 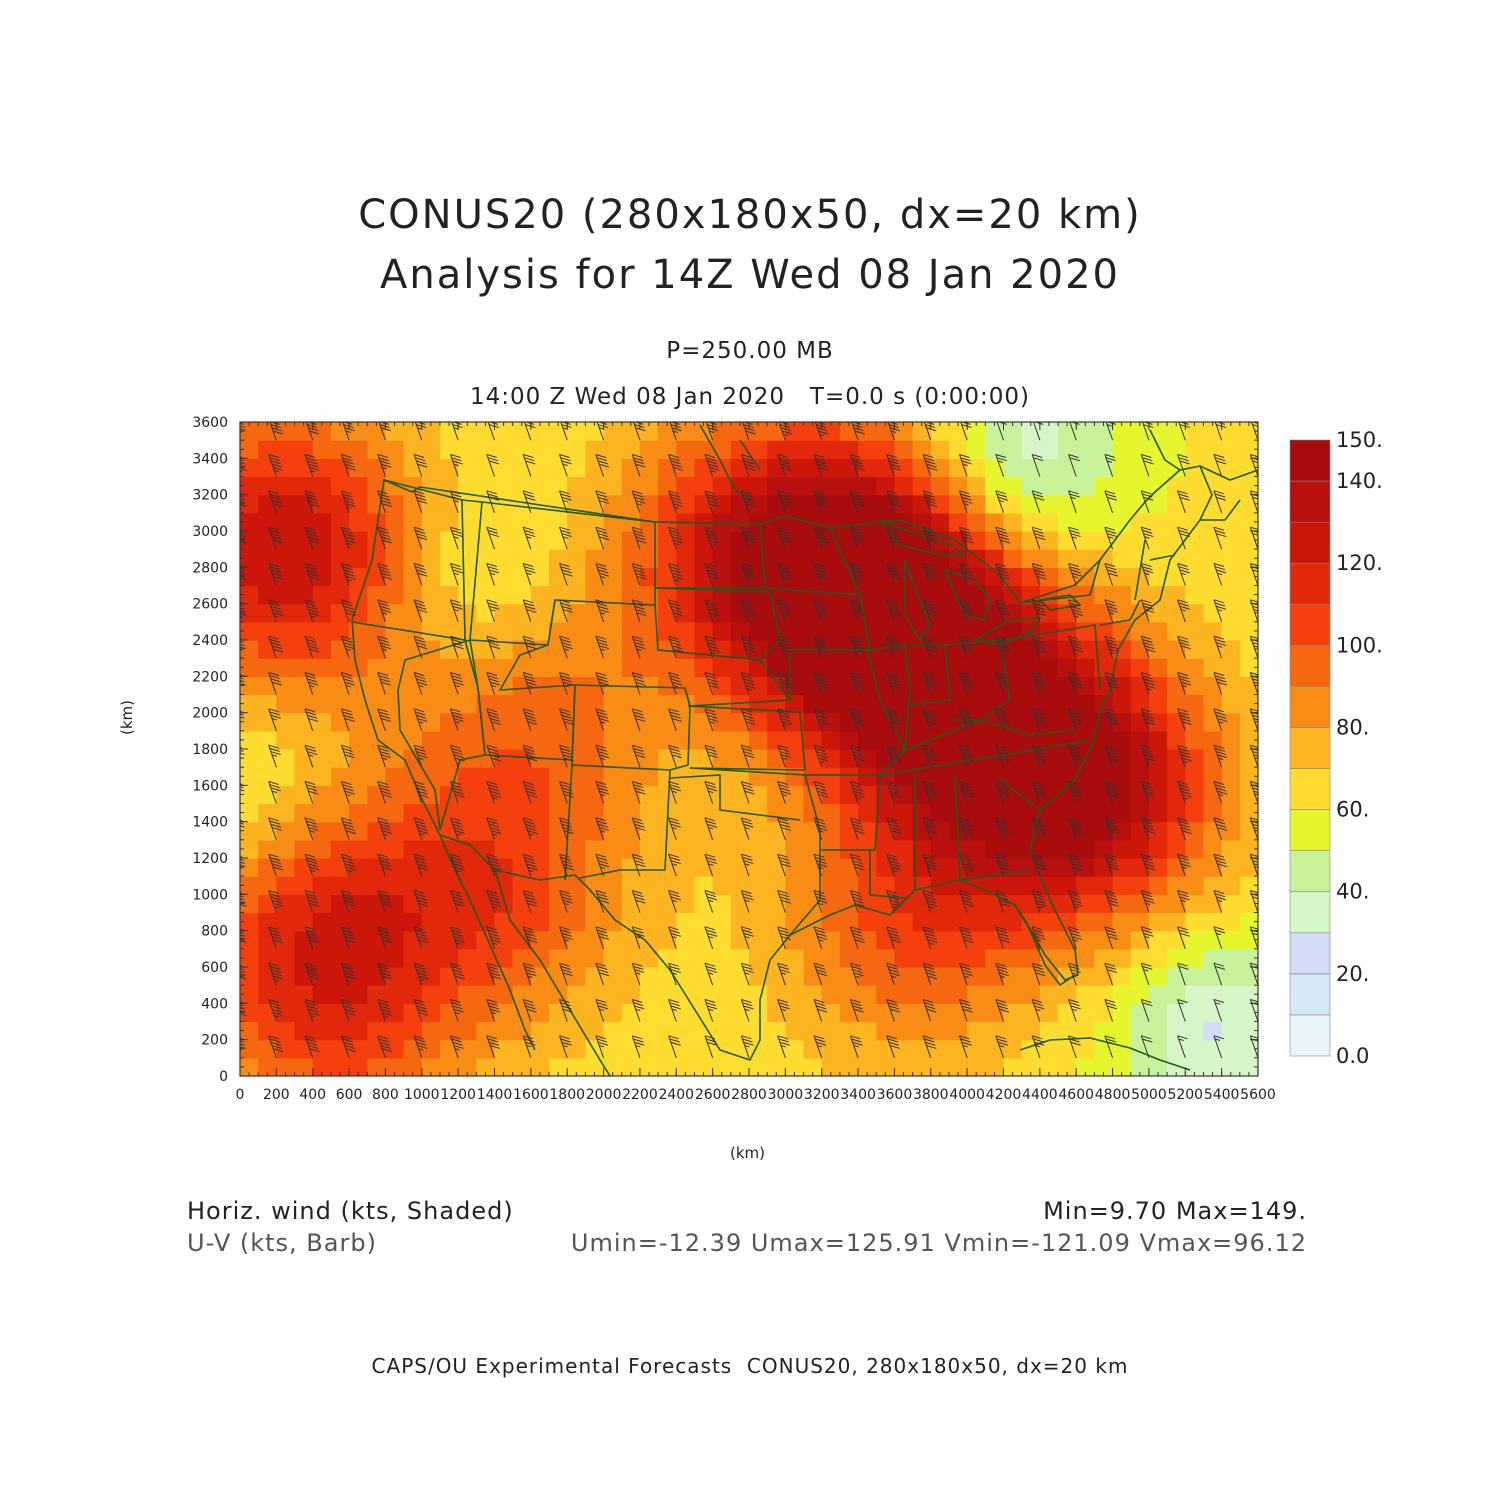 What do you see at coordinates (1175, 1211) in the screenshot?
I see `field-min-max: Min=9.70 Max=149.` at bounding box center [1175, 1211].